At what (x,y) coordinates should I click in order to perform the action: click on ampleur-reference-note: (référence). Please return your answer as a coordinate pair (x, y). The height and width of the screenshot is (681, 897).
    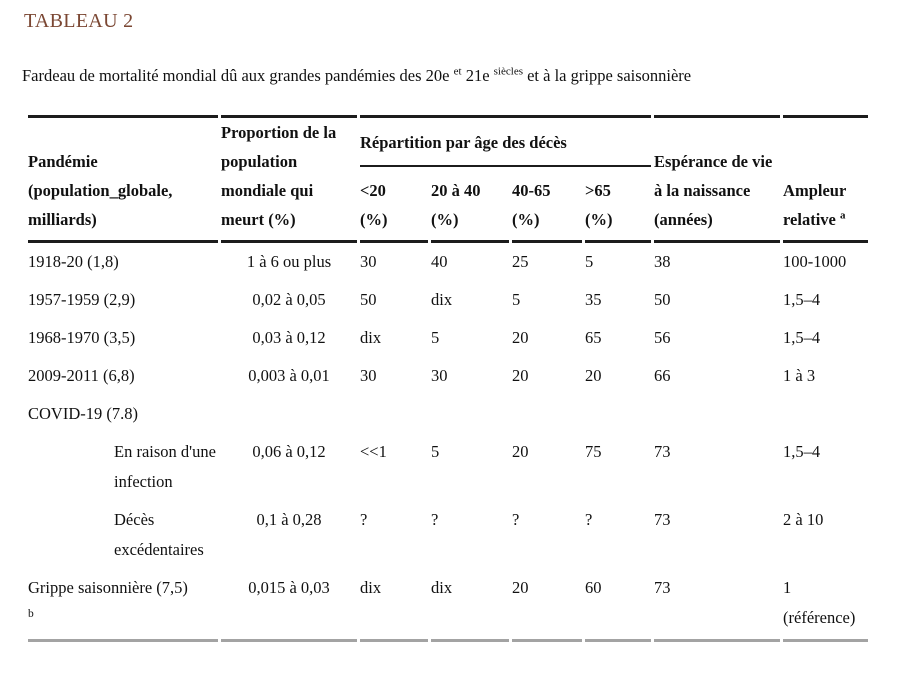
    Looking at the image, I should click on (819, 617).